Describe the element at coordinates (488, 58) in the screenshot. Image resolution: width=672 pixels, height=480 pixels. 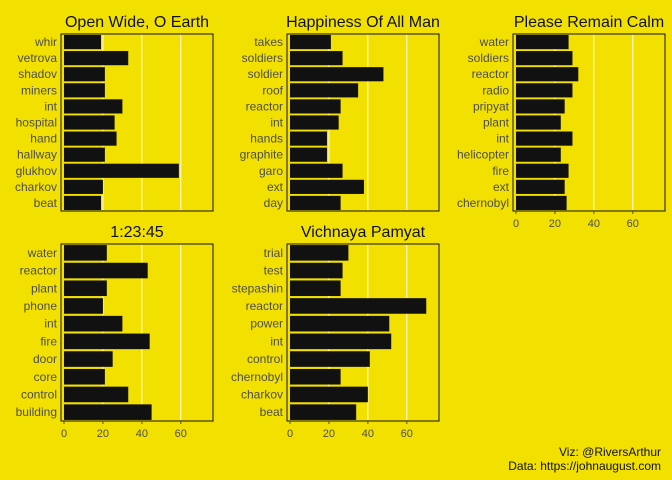
I see `category-label: soldiers` at that location.